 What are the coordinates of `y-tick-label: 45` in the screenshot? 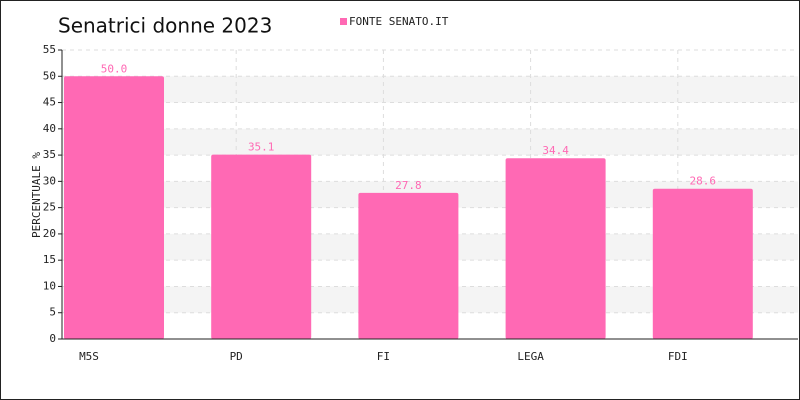 It's located at (49, 102).